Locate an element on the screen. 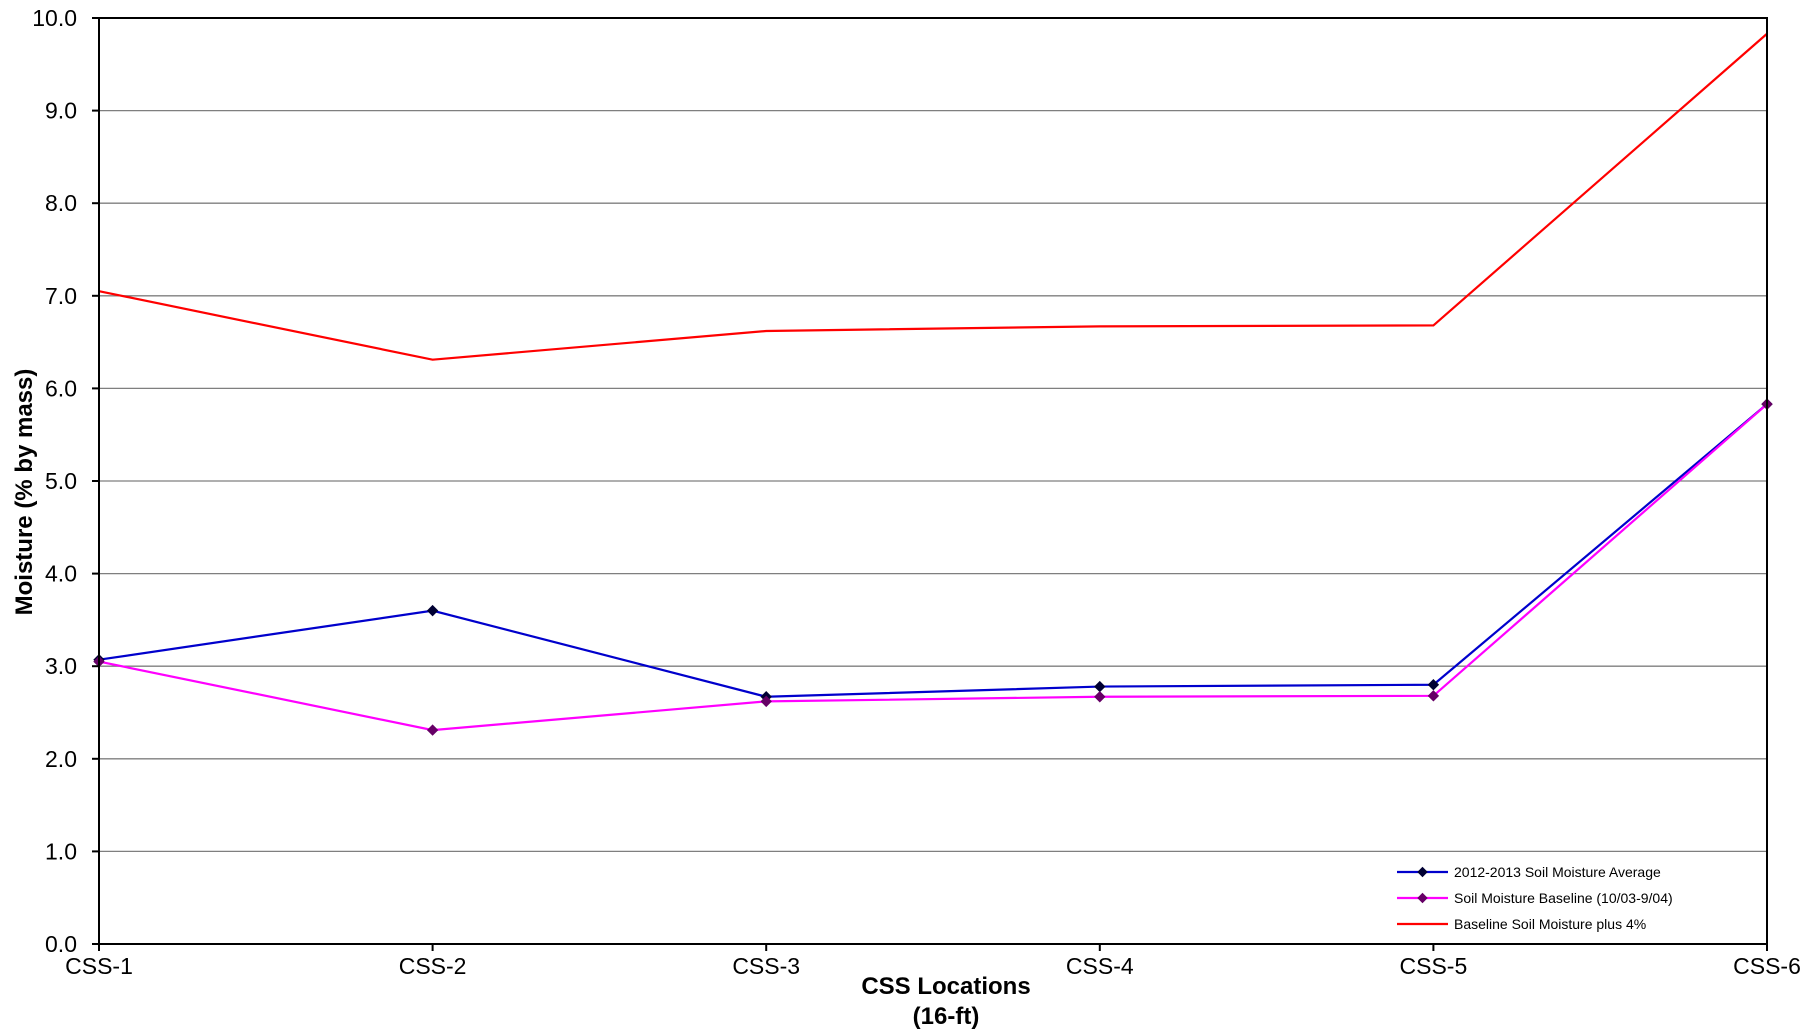 The image size is (1814, 1031). y-tick-label: 6.0 is located at coordinates (61, 388).